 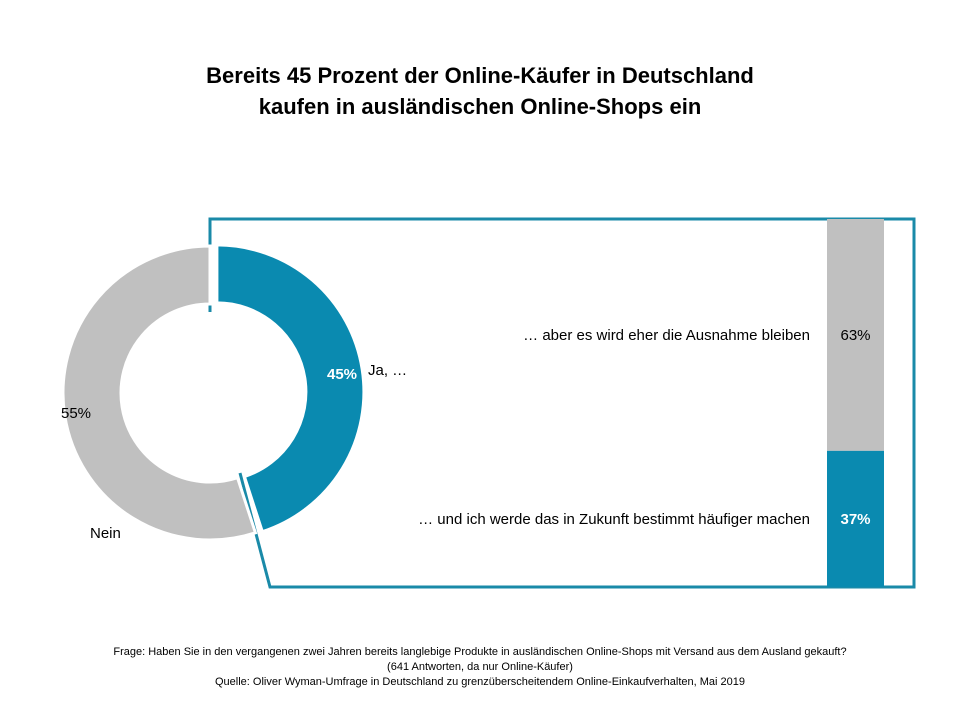 I want to click on donut-value-label-nein: 55%, so click(x=76, y=413).